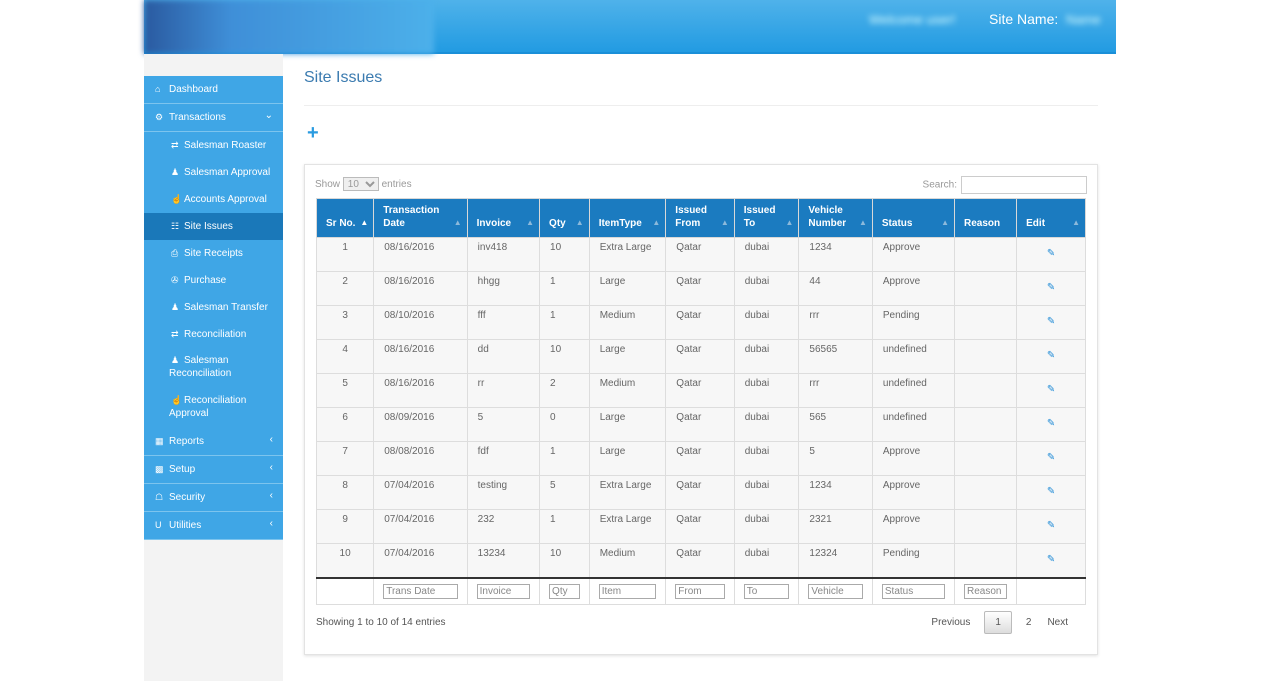  What do you see at coordinates (343, 77) in the screenshot?
I see `page-title: Site Issues` at bounding box center [343, 77].